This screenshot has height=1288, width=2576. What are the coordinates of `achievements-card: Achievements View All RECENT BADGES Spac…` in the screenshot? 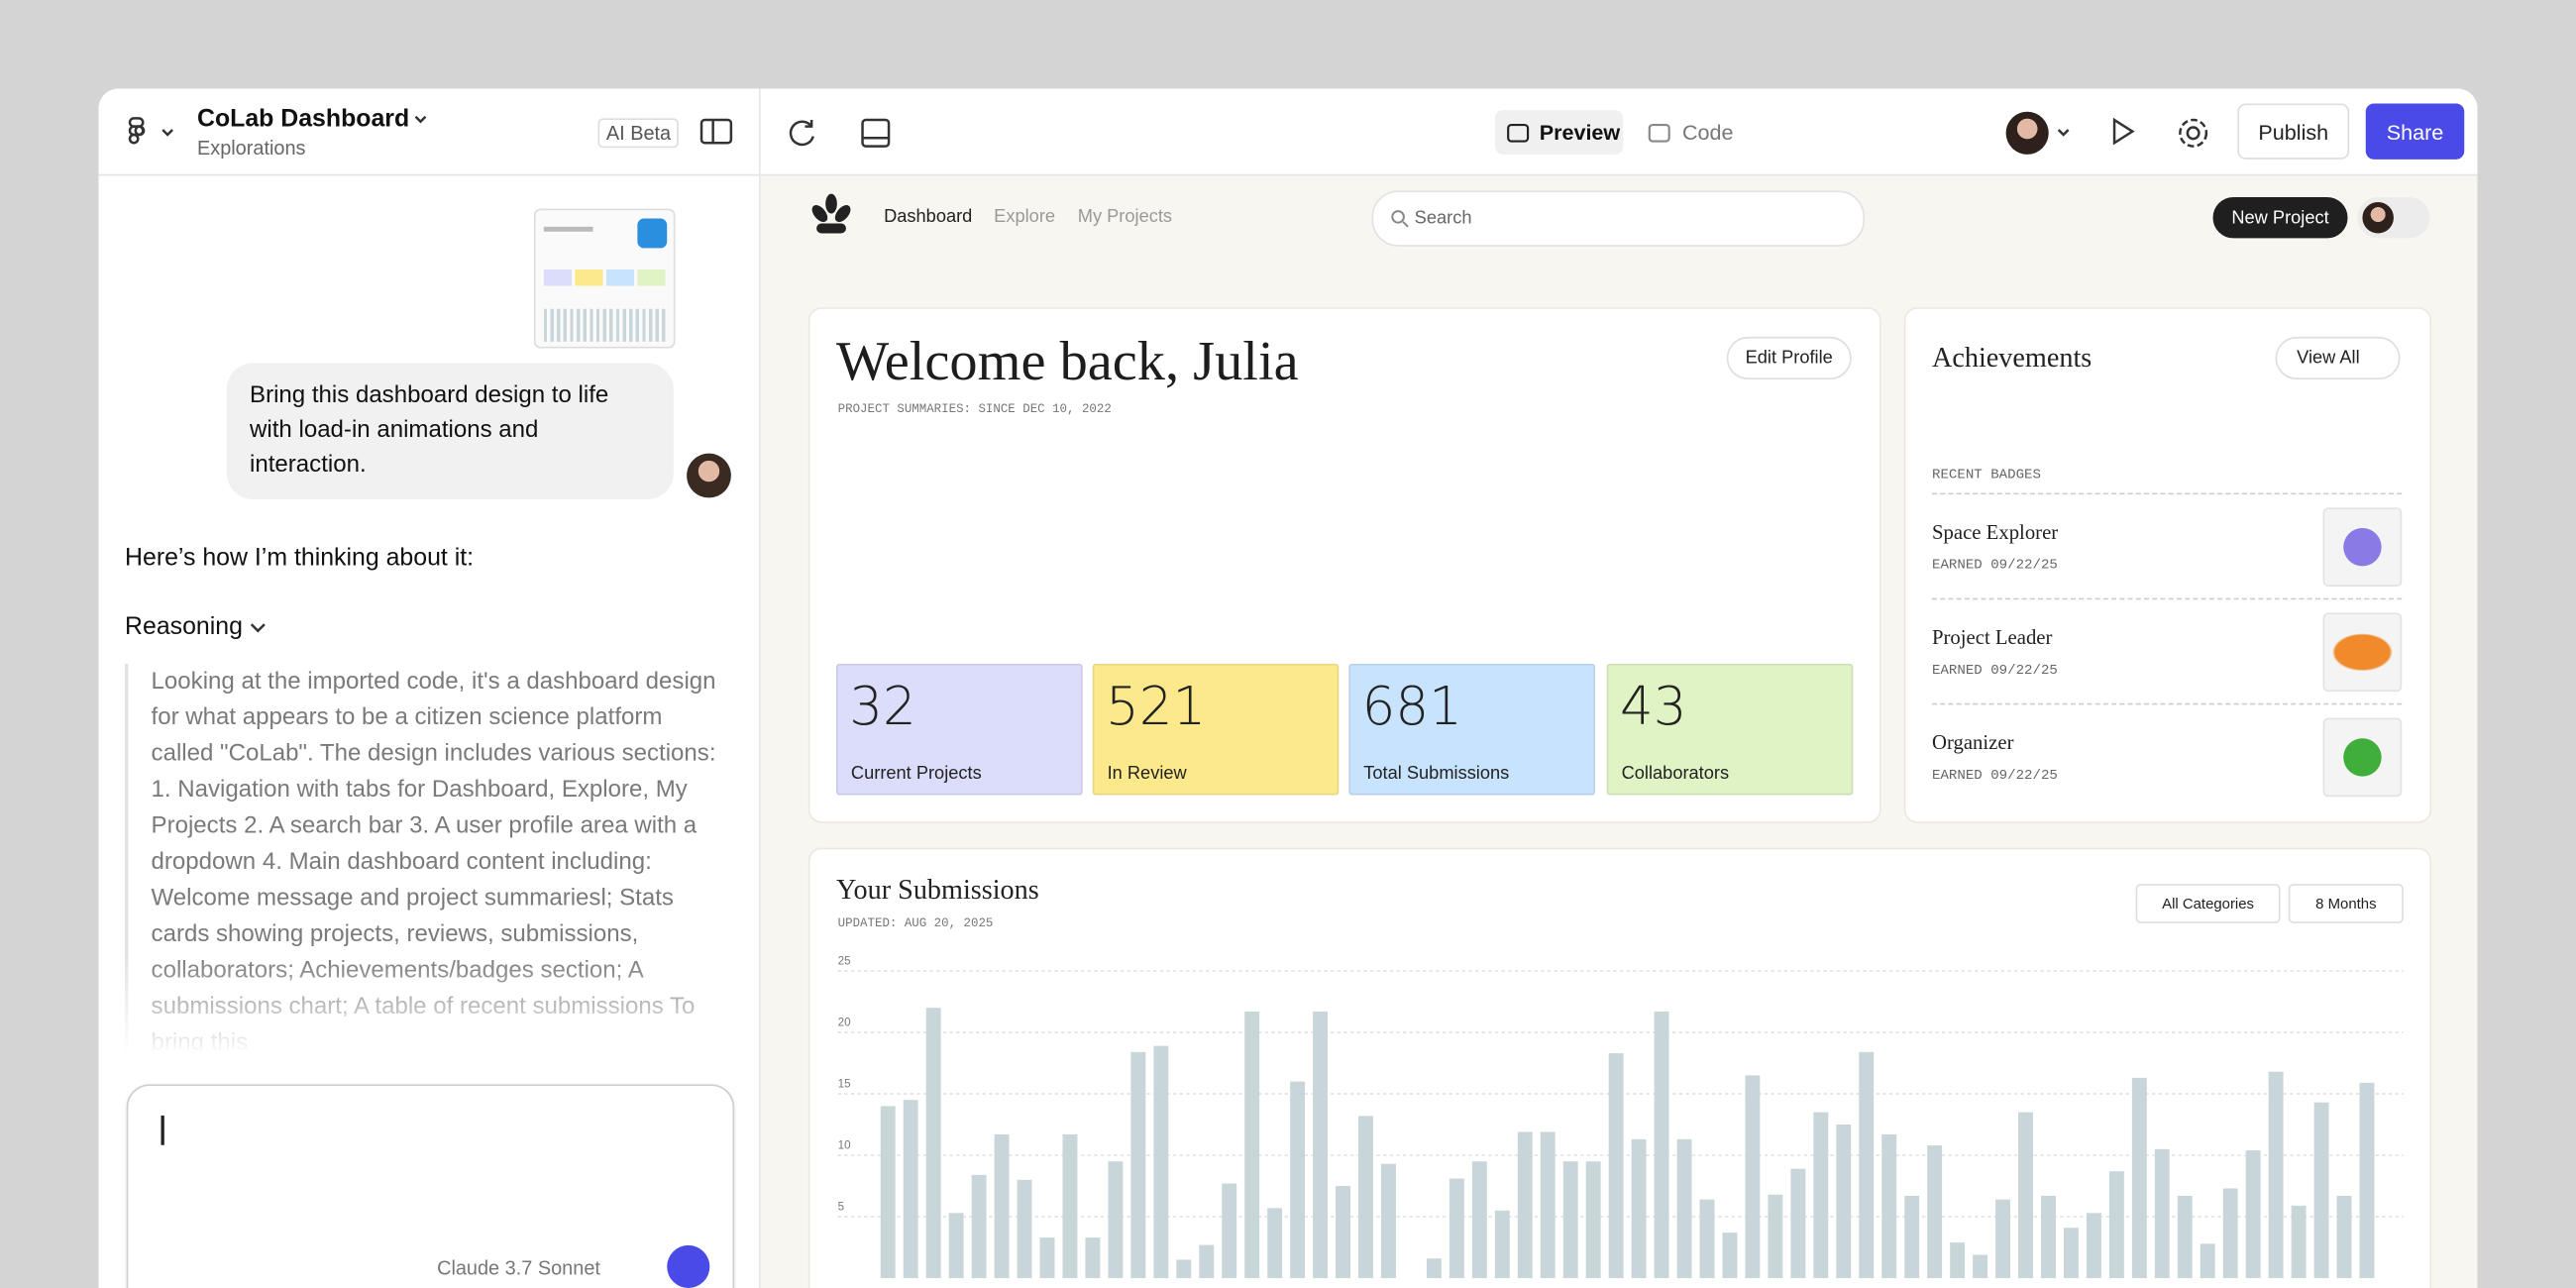 It's located at (2167, 565).